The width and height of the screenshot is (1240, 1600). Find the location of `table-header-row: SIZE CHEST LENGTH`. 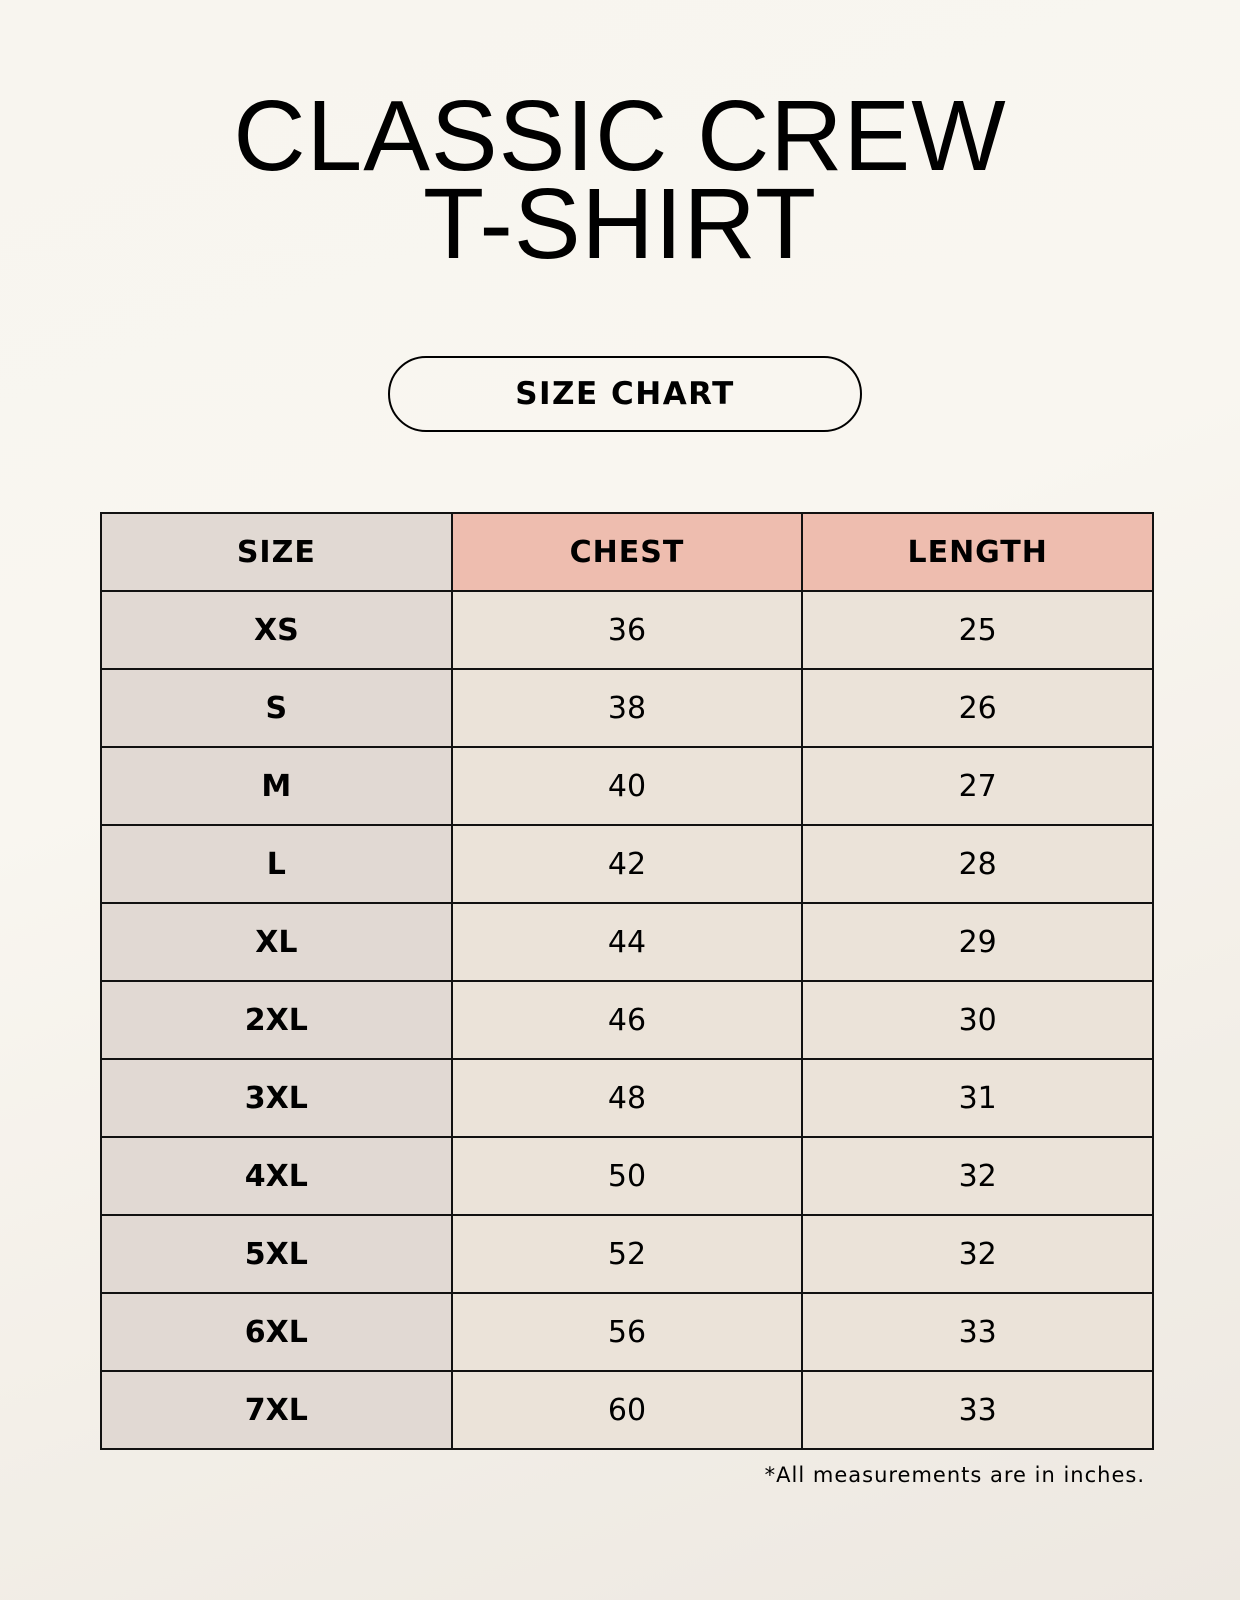

table-header-row: SIZE CHEST LENGTH is located at coordinates (627, 552).